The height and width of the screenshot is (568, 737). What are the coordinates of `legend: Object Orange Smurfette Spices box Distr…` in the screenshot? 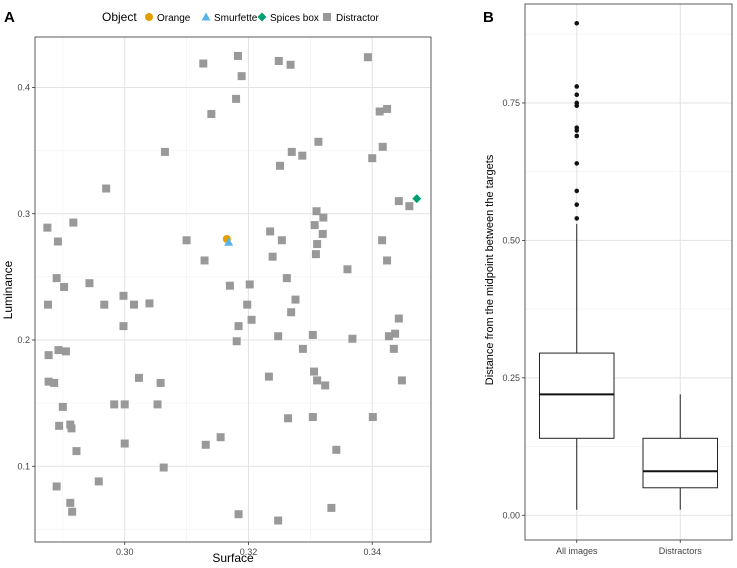 It's located at (240, 17).